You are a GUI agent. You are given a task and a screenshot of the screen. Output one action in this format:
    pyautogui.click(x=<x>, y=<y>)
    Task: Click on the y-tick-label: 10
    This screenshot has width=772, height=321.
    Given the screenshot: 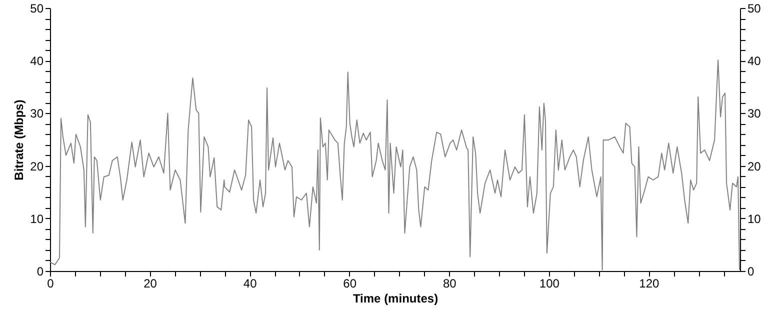 What is the action you would take?
    pyautogui.click(x=37, y=219)
    